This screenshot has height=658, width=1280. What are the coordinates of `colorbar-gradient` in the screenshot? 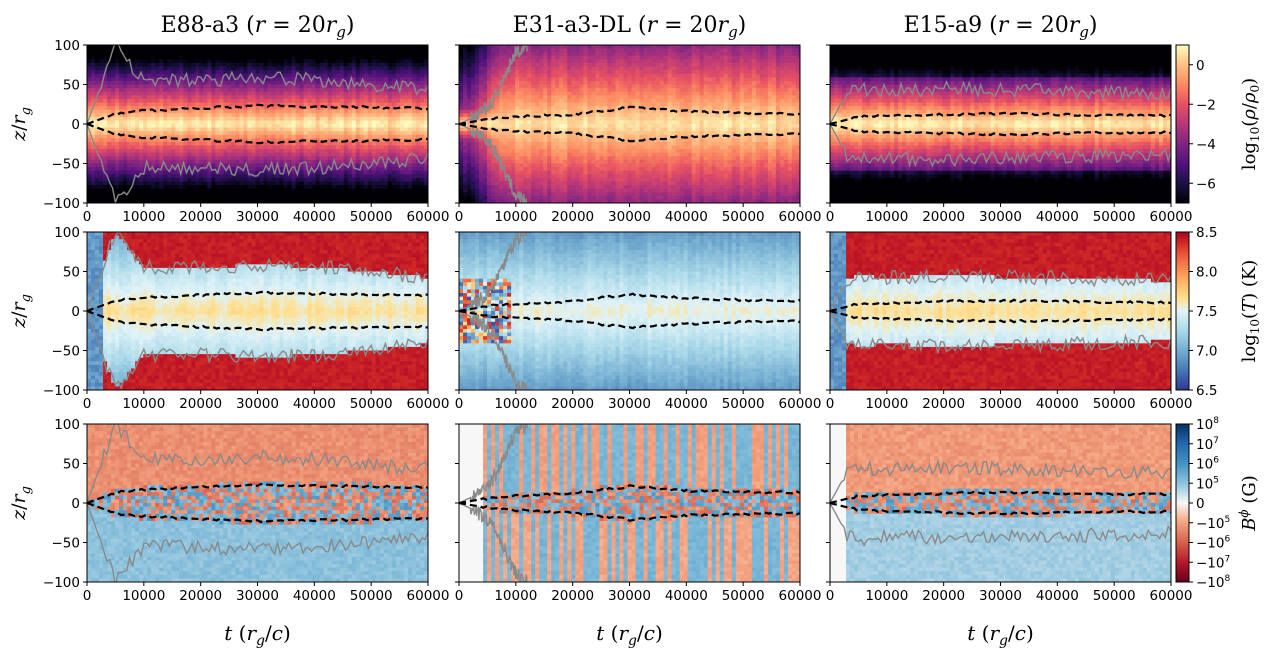 It's located at (1182, 503).